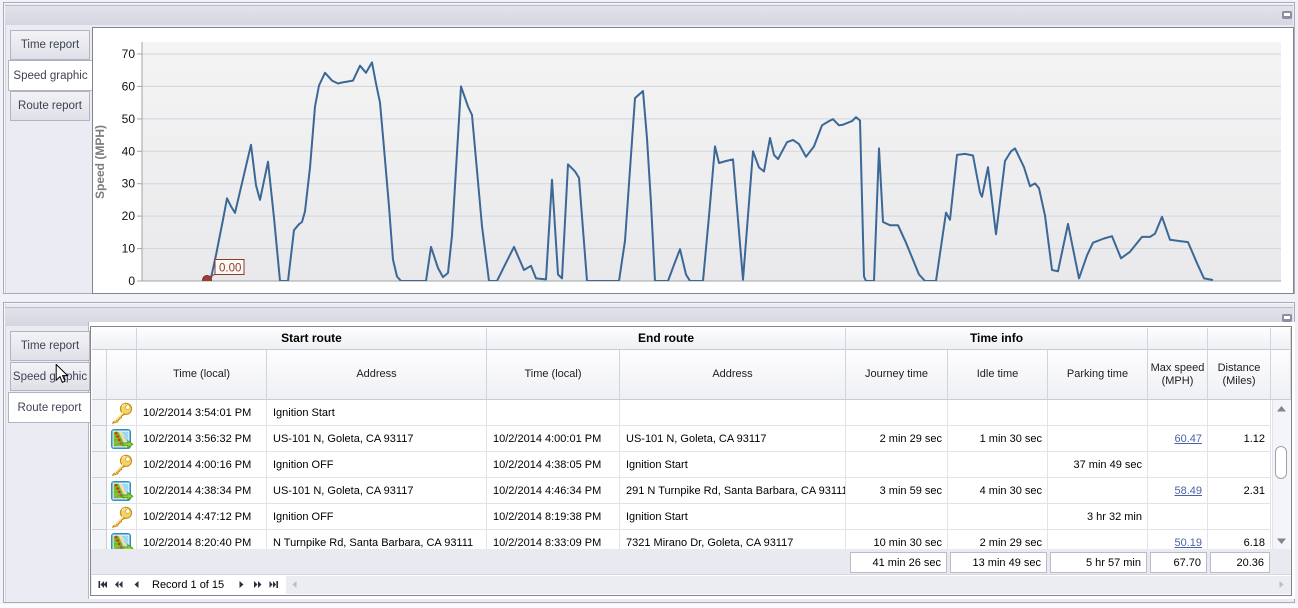 The image size is (1298, 608). What do you see at coordinates (129, 86) in the screenshot?
I see `svg-text: 60` at bounding box center [129, 86].